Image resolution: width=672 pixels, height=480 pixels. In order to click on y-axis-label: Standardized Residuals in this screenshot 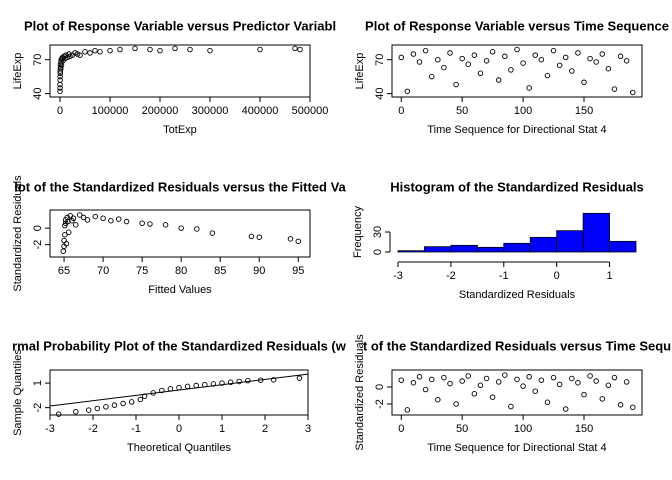, I will do `click(18, 233)`.